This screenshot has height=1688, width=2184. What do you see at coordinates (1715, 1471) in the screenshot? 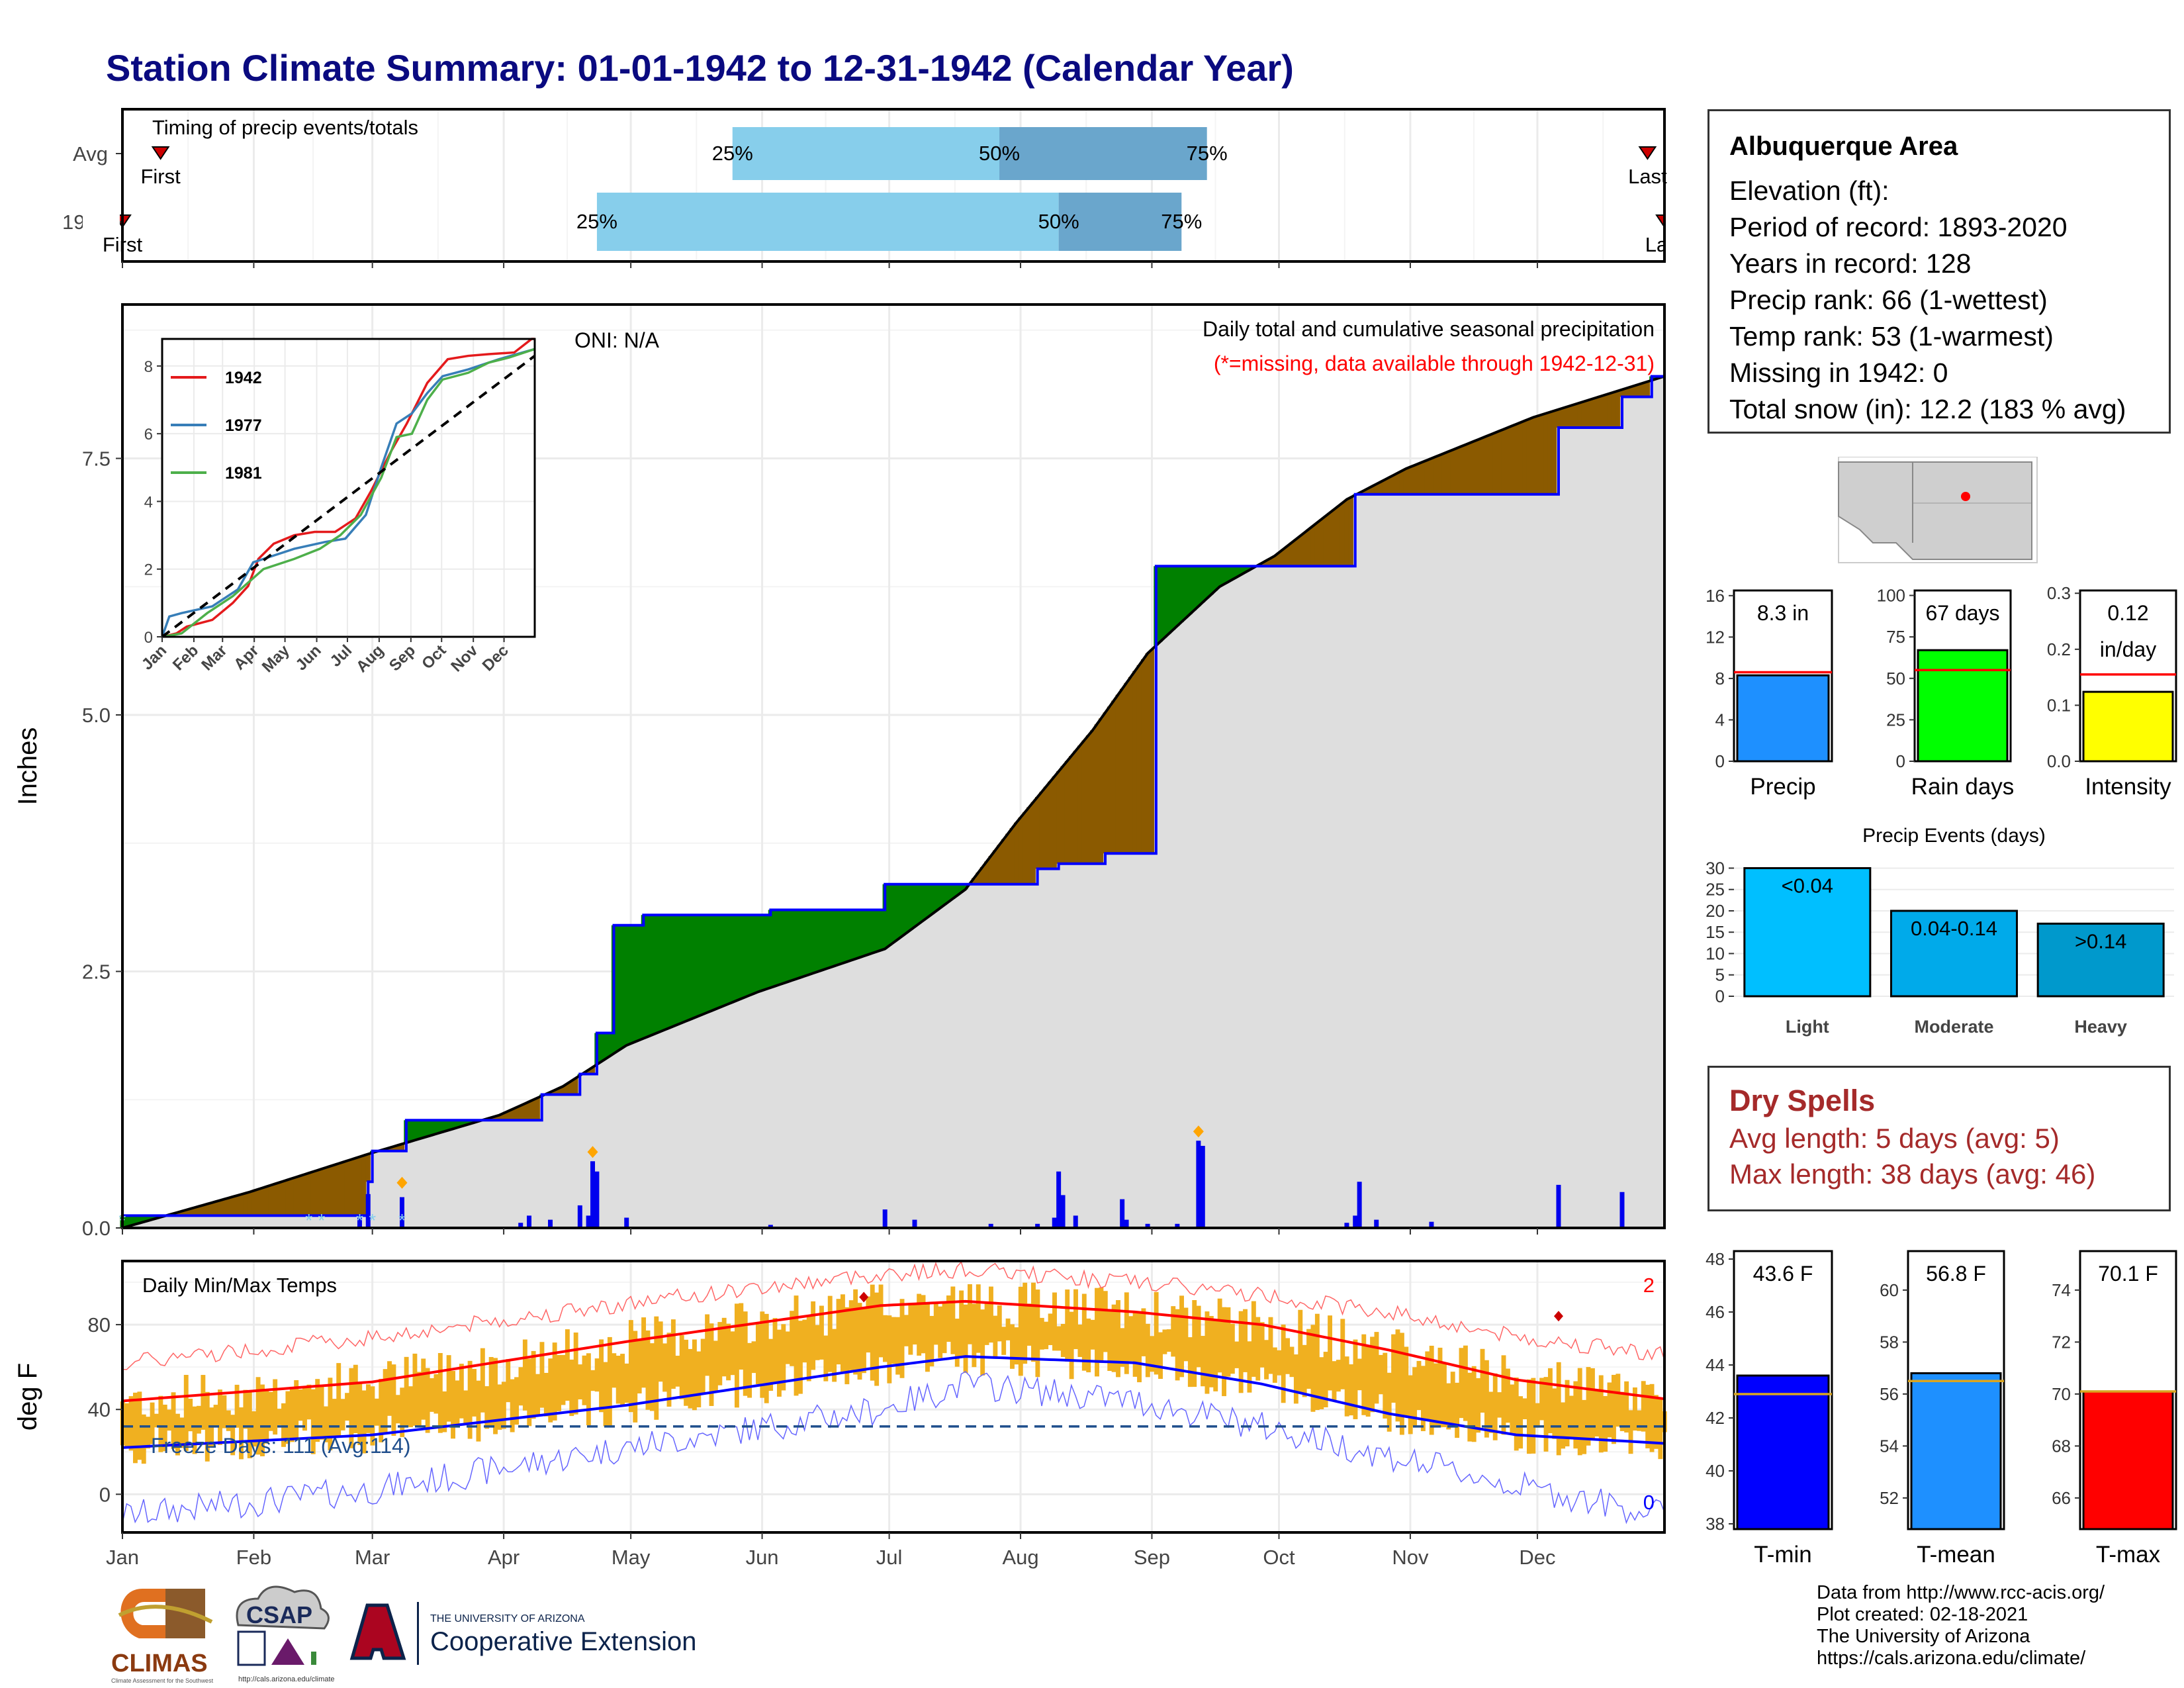
I see `mini-bar-y-tick-label: 40` at bounding box center [1715, 1471].